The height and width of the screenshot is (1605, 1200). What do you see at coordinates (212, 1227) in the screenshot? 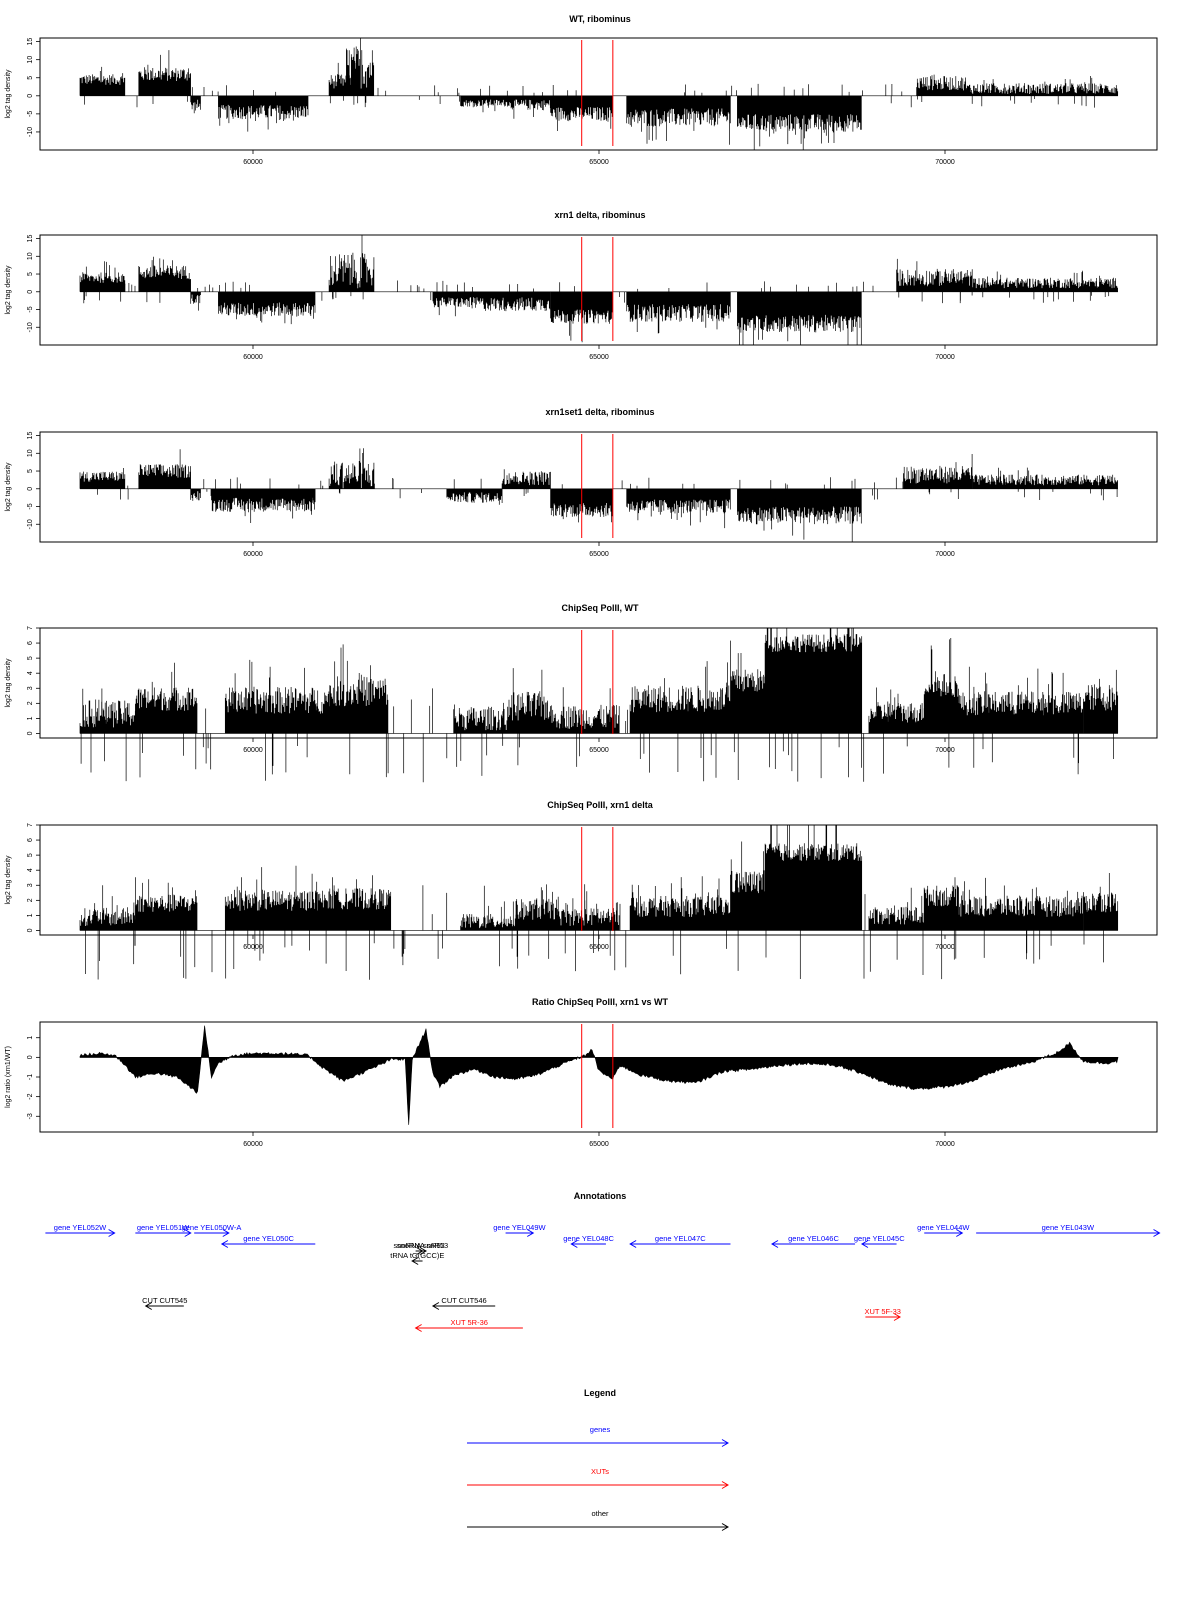
I see `feature-label: gene YEL050W-A` at bounding box center [212, 1227].